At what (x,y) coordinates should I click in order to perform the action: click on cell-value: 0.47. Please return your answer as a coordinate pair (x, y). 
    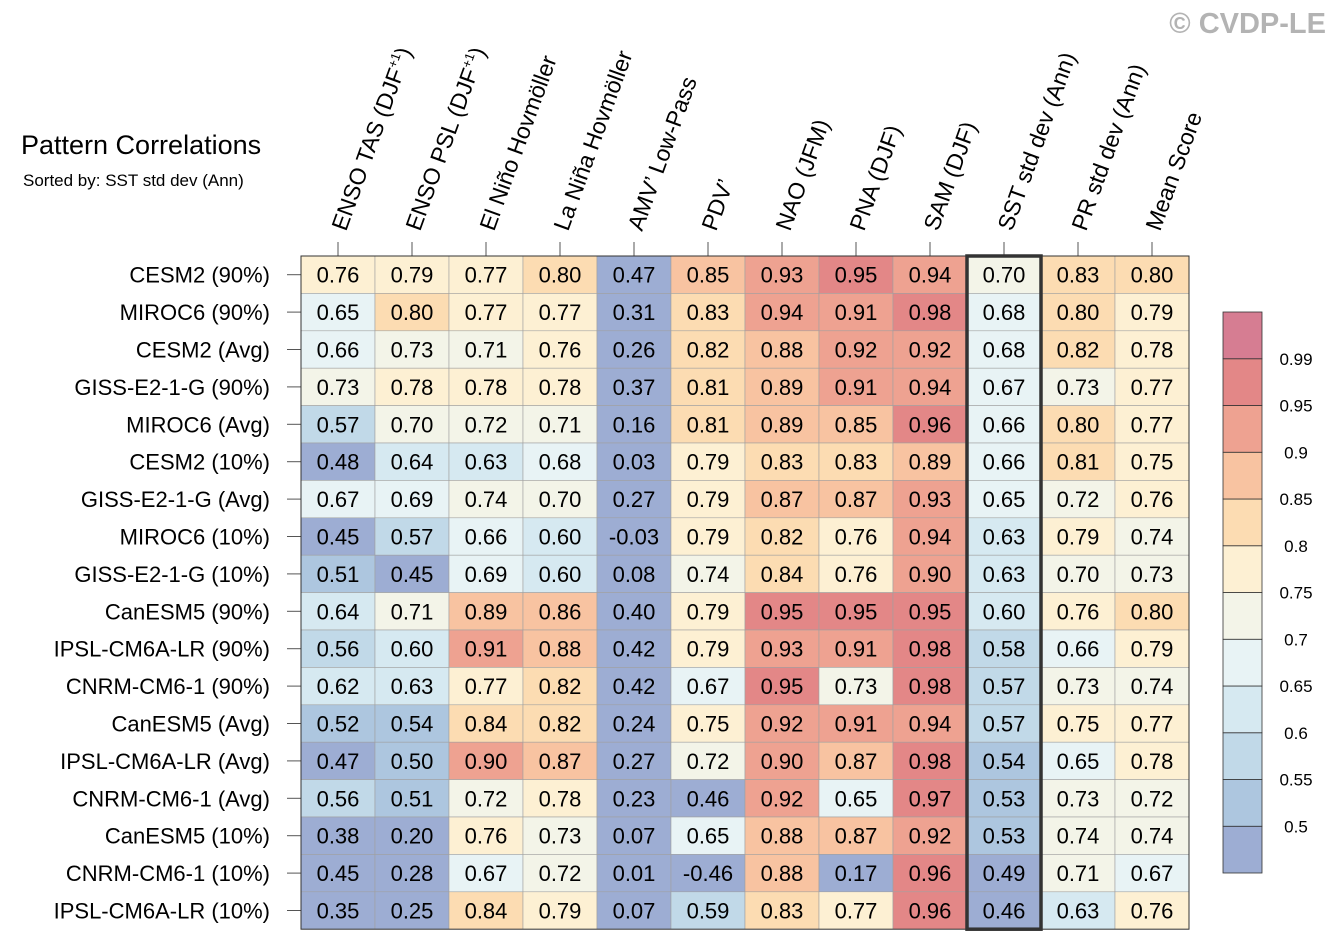
    Looking at the image, I should click on (634, 275).